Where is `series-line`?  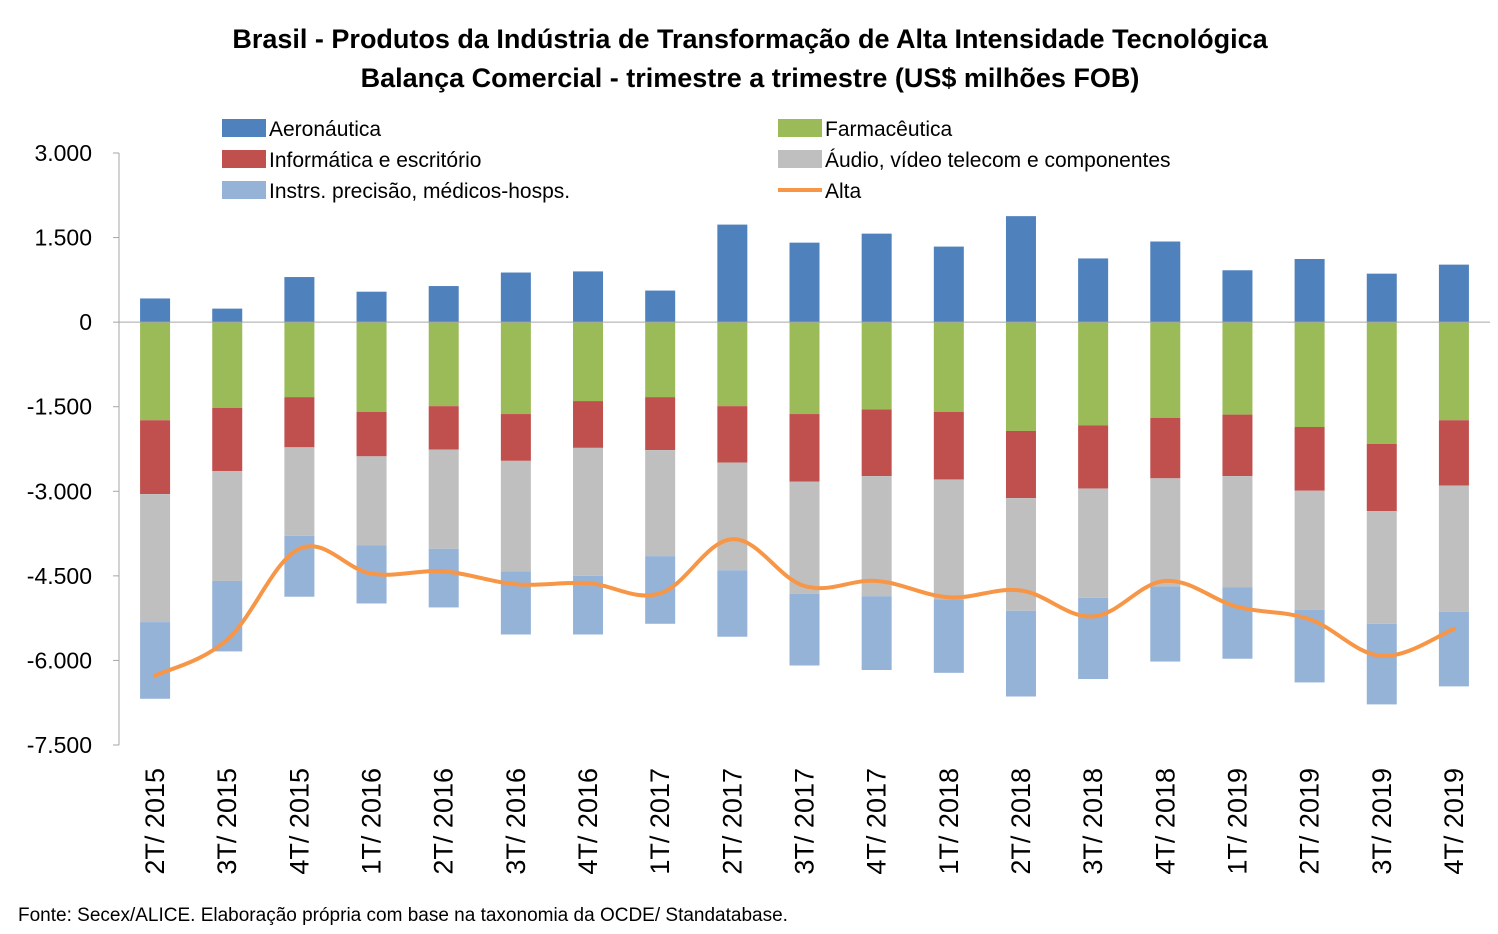
series-line is located at coordinates (804, 607).